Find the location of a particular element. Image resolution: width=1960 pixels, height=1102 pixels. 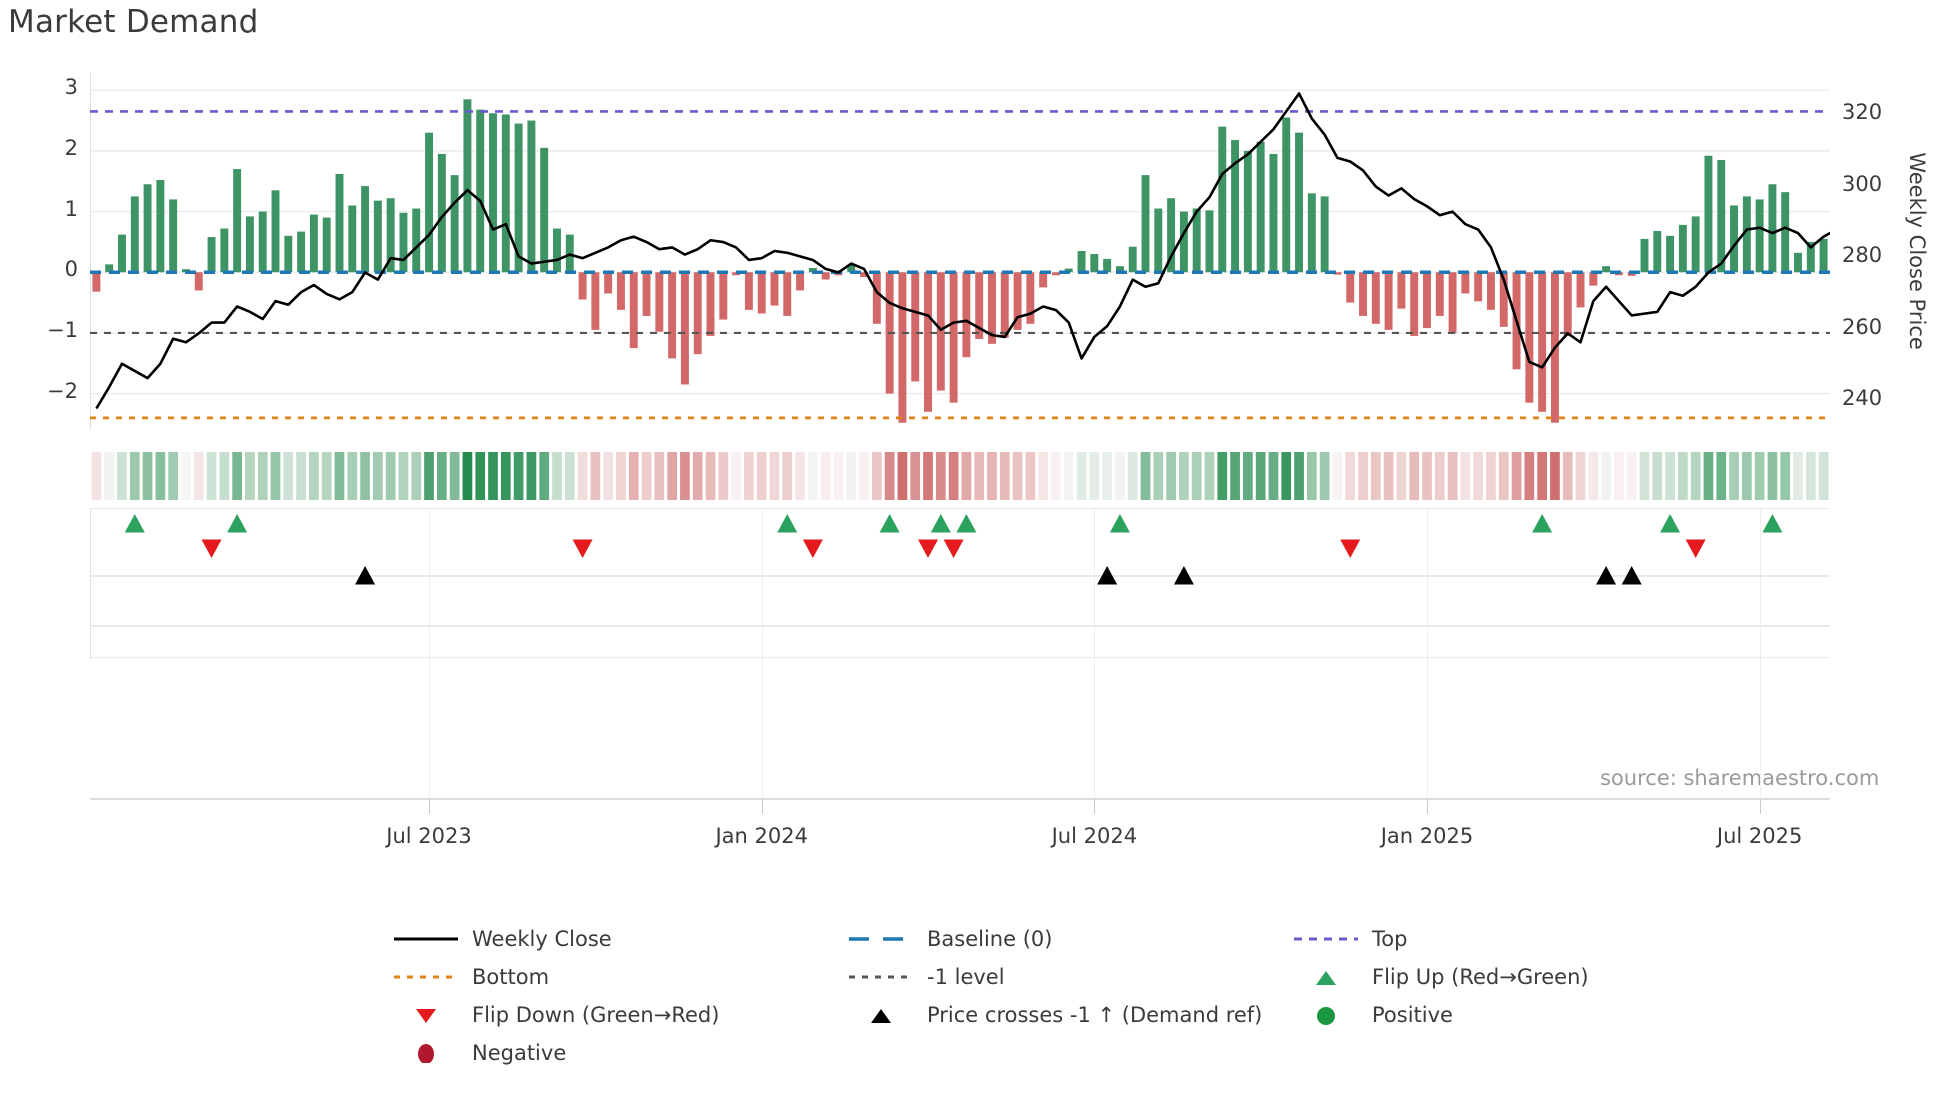

x-tick: Jul 2023 is located at coordinates (429, 836).